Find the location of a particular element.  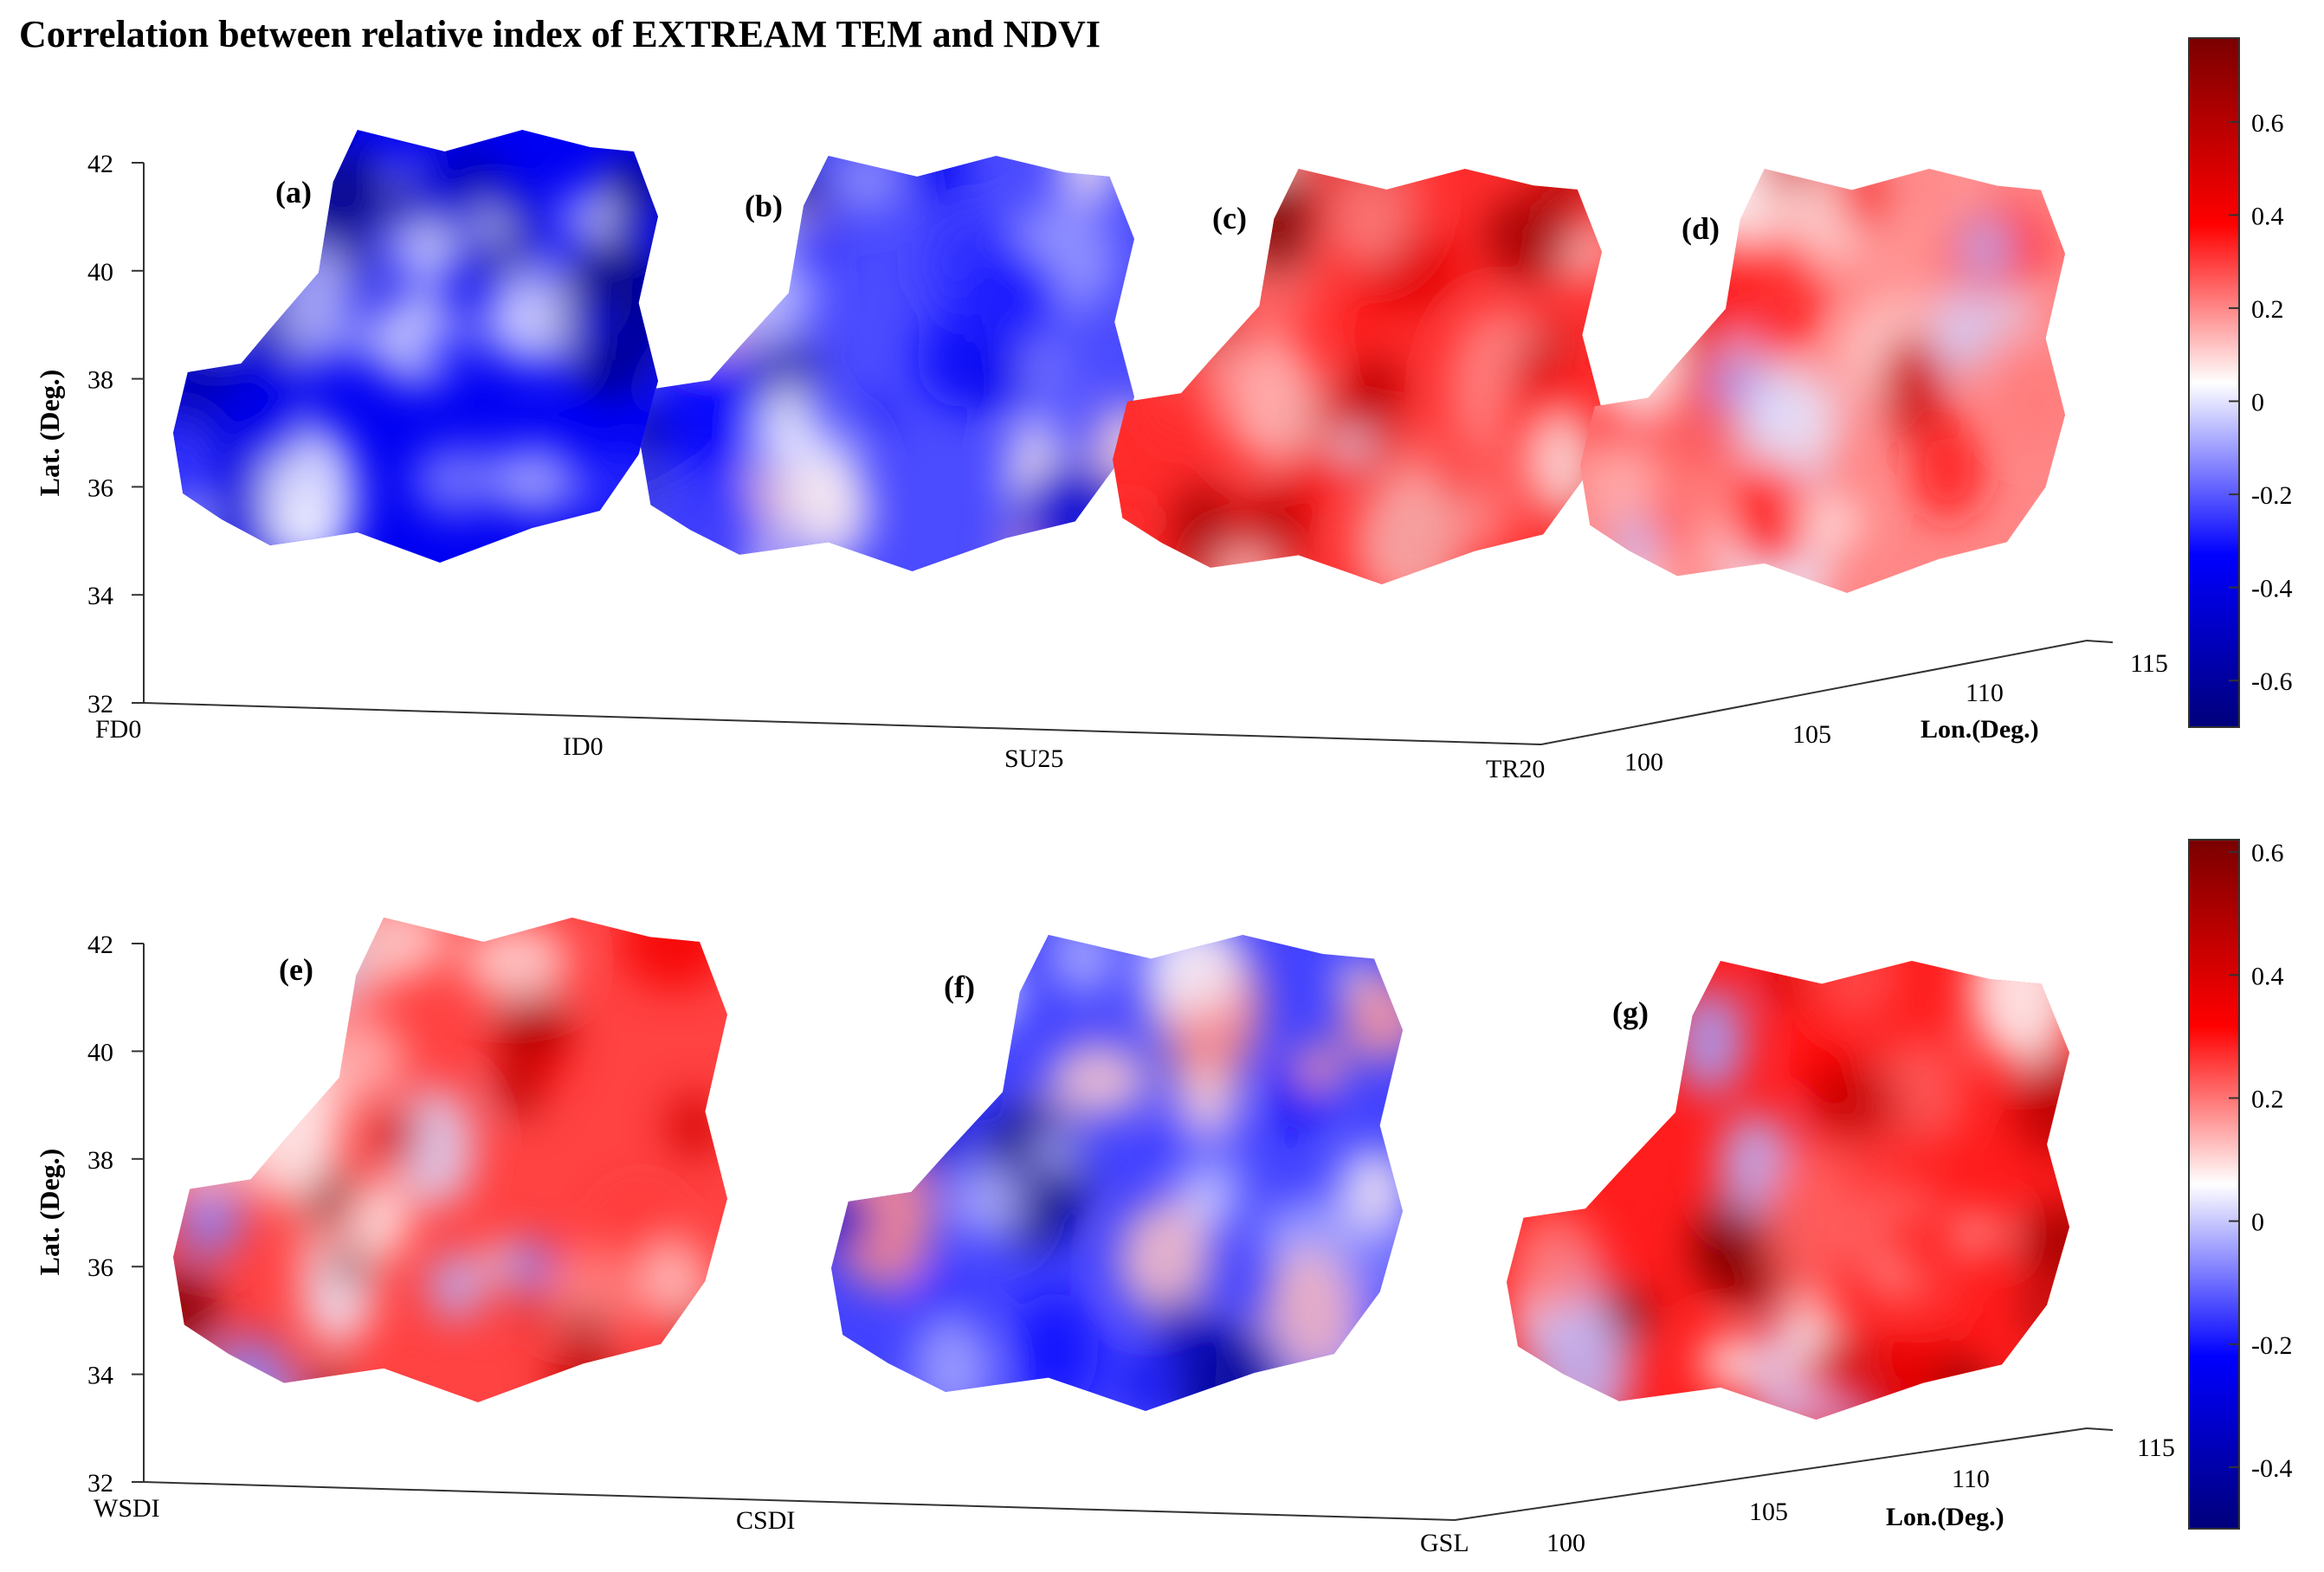

map-panel-gsl: (g) is located at coordinates (1795, 1183).